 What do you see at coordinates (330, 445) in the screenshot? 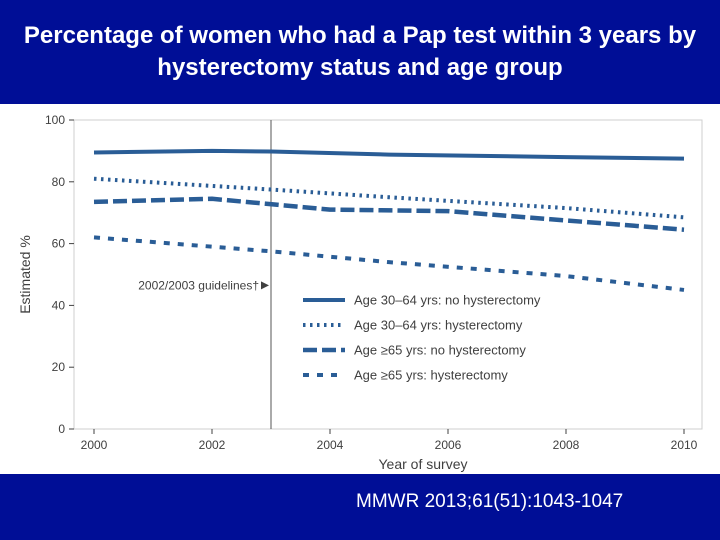
I see `x-tick-label: 2004` at bounding box center [330, 445].